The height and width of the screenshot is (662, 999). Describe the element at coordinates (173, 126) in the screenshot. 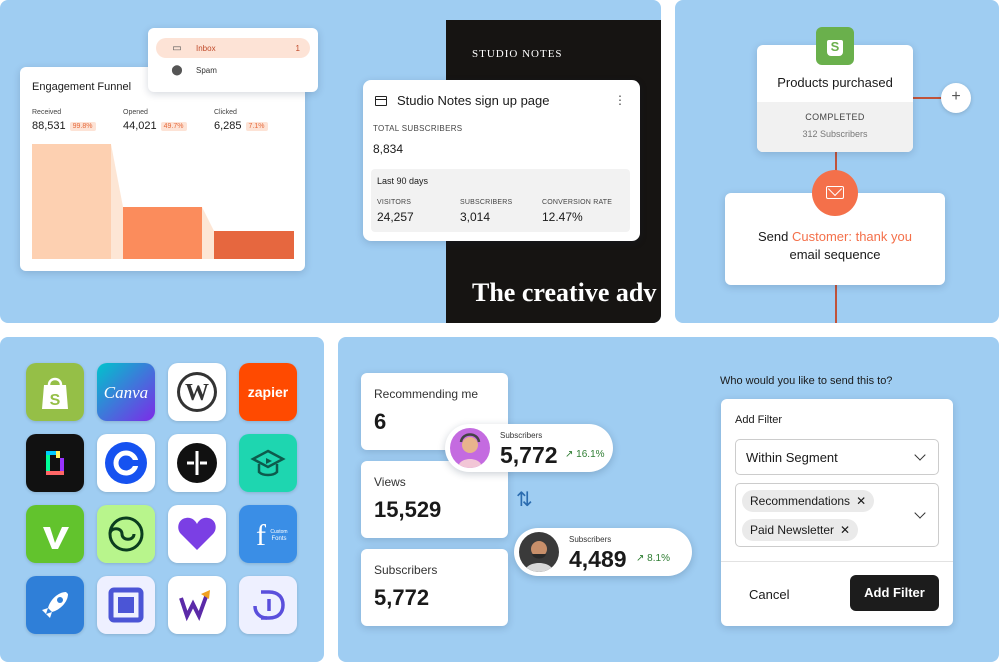

I see `stat-percent: 49.7%` at that location.